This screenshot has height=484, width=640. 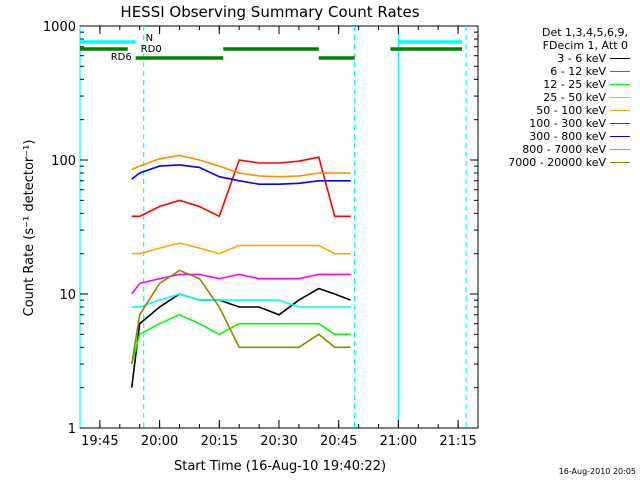 I want to click on legend-entry-label: 6 - 12 keV, so click(x=578, y=71).